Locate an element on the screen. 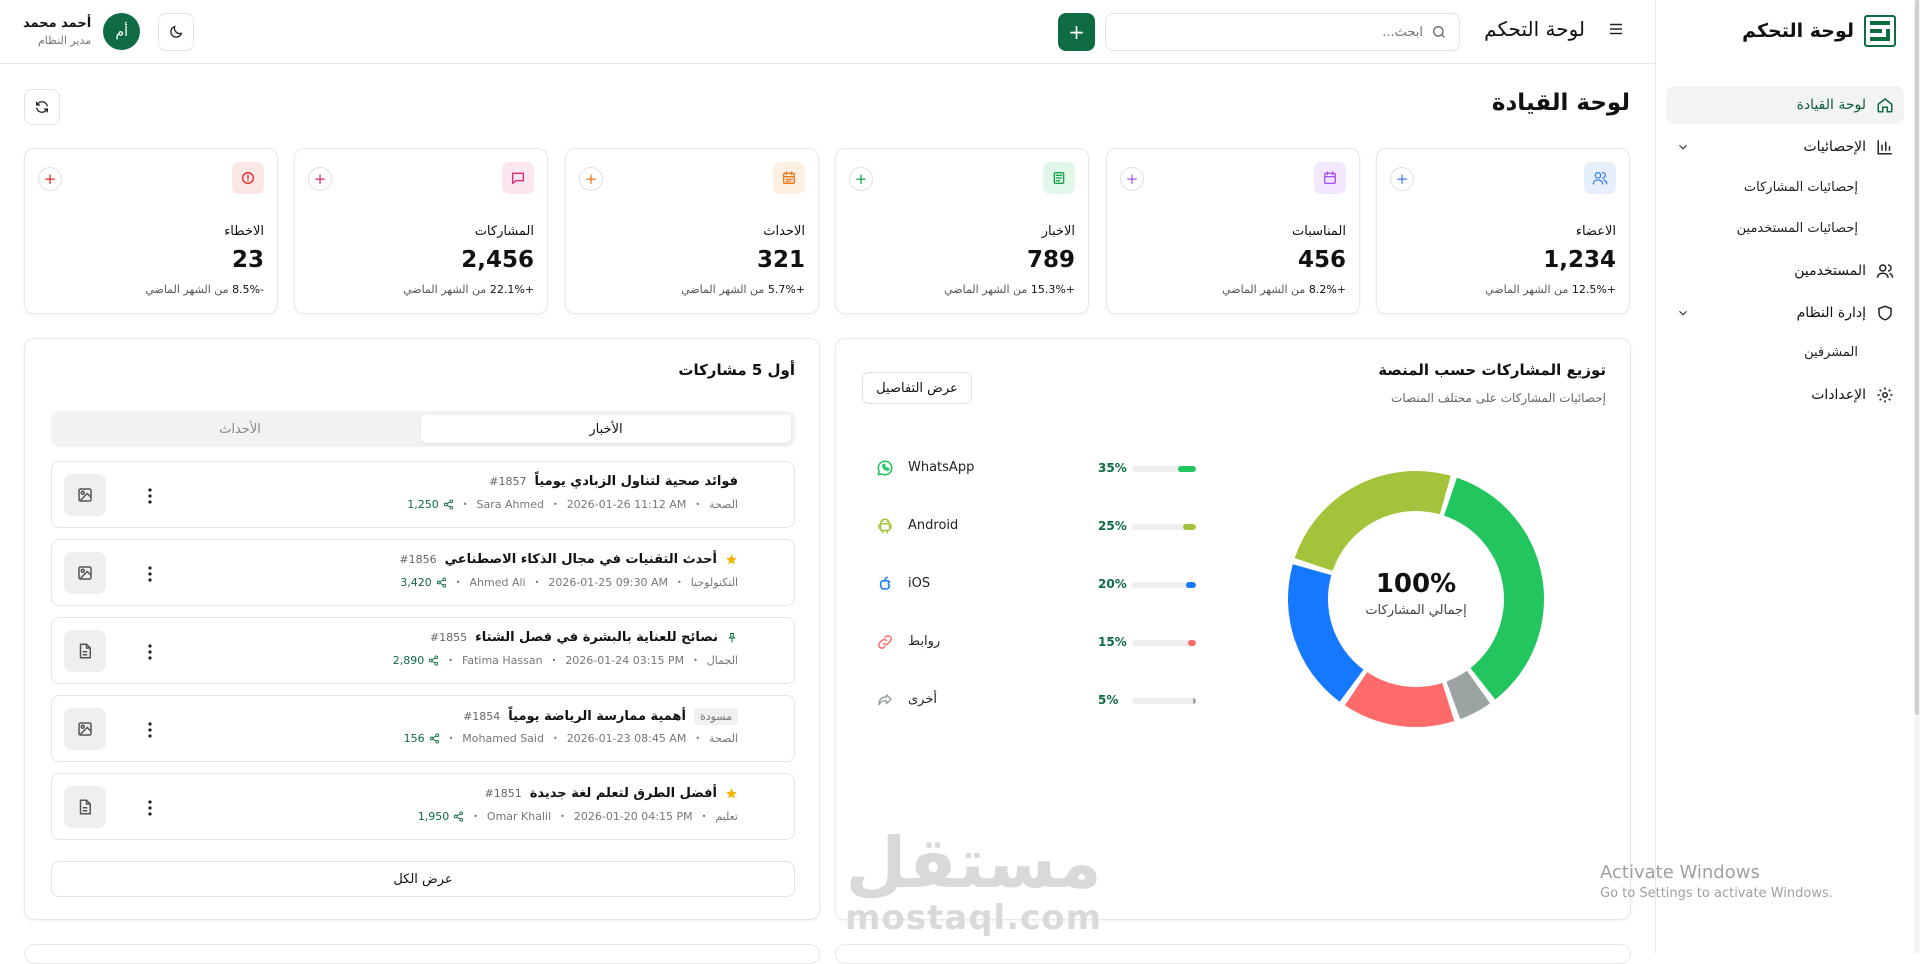 The width and height of the screenshot is (1920, 964). panel-title: توزيع المشاركات حسب المنصة is located at coordinates (1492, 370).